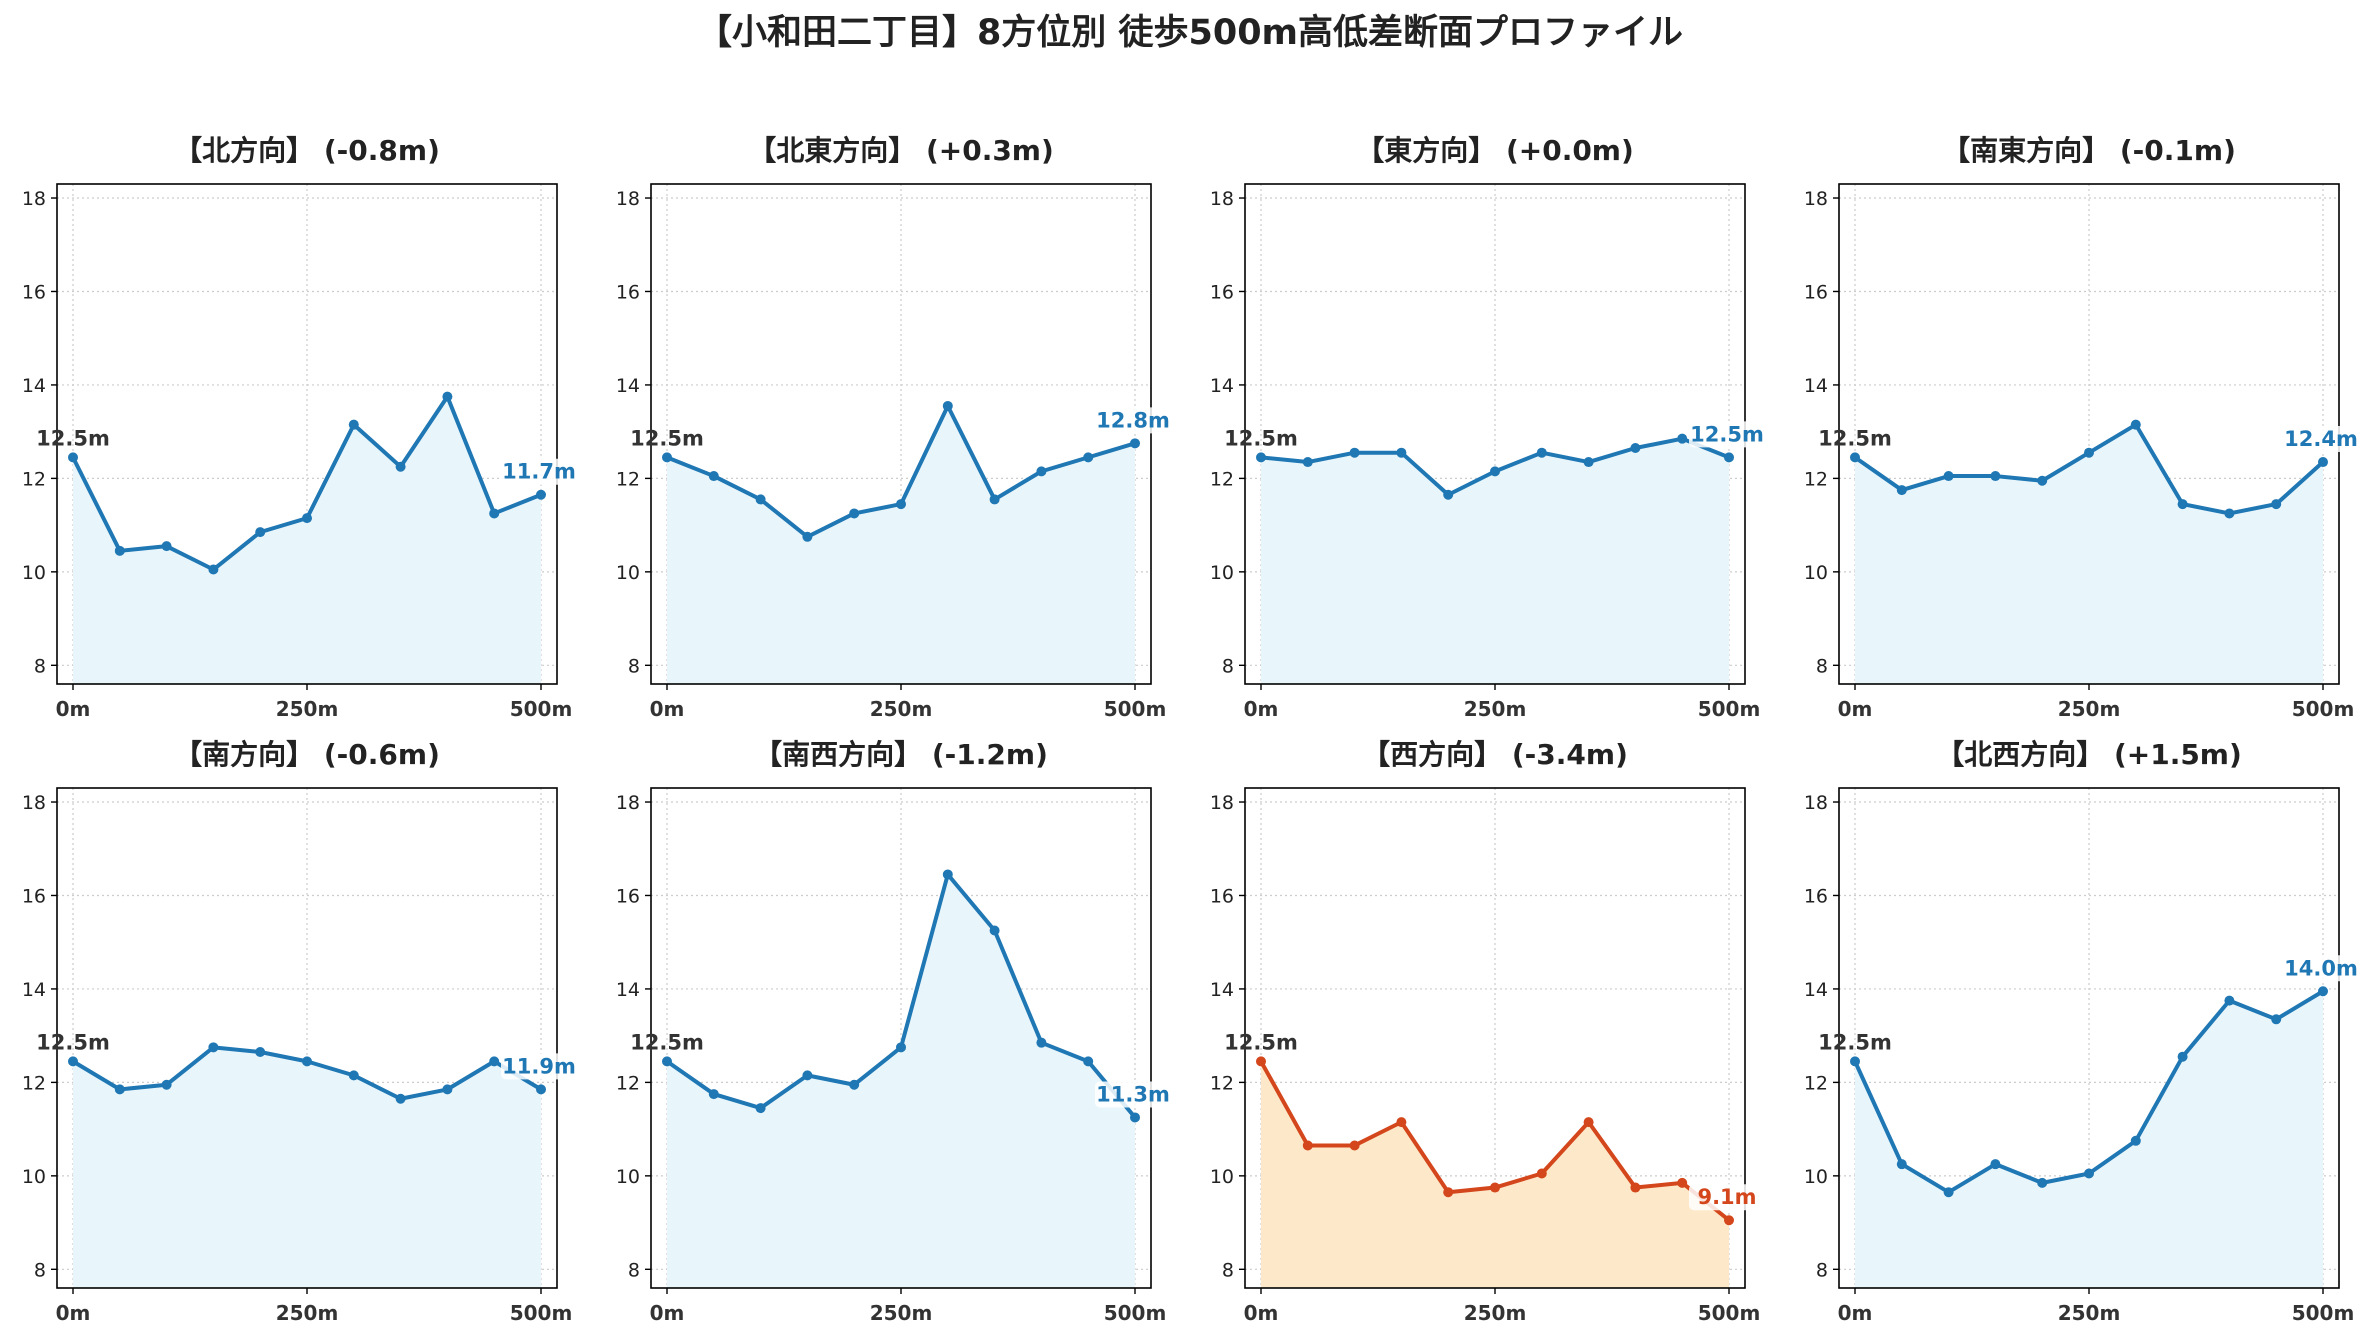 The image size is (2380, 1340). I want to click on panel-title: 【北方向】 (-0.8m), so click(307, 150).